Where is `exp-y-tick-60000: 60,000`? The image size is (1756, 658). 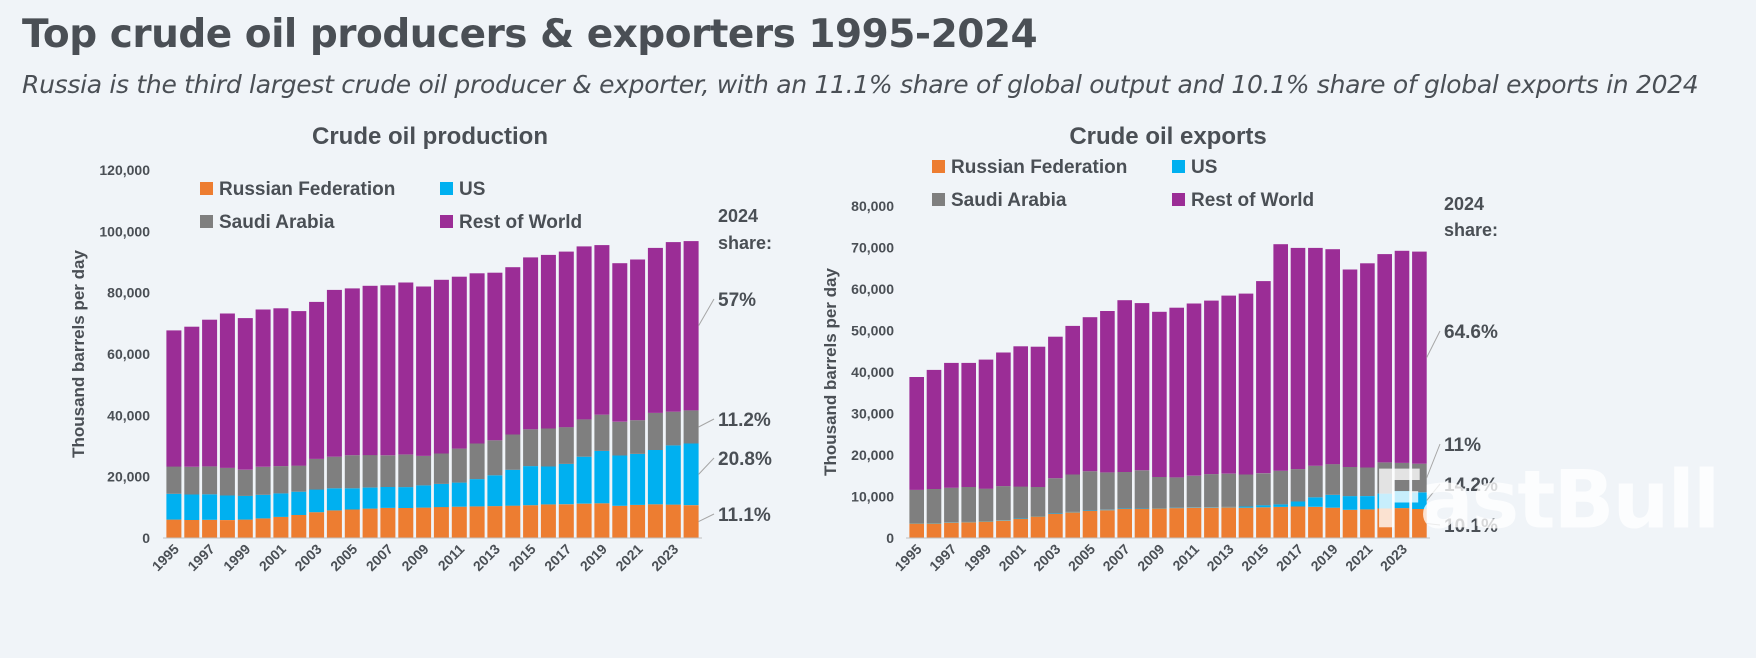
exp-y-tick-60000: 60,000 is located at coordinates (872, 289).